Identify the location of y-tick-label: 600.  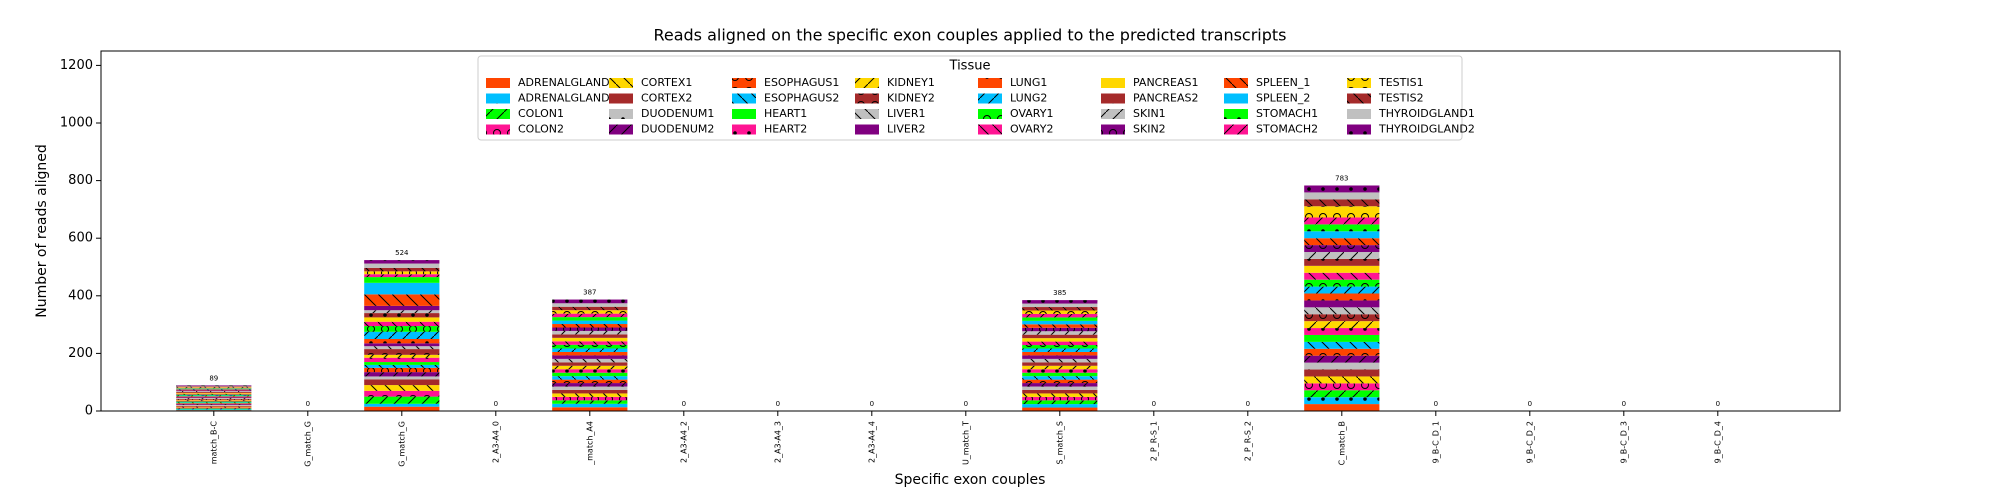
(80, 238).